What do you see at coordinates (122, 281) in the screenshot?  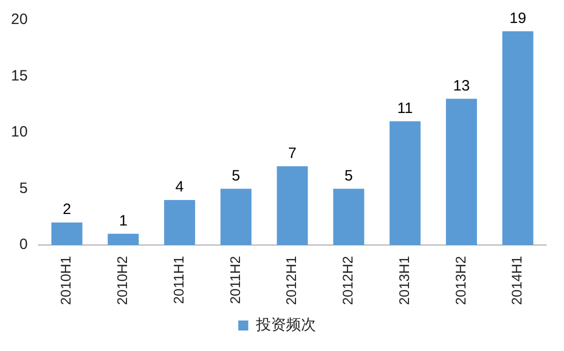 I see `x-tick-label: 2010H2` at bounding box center [122, 281].